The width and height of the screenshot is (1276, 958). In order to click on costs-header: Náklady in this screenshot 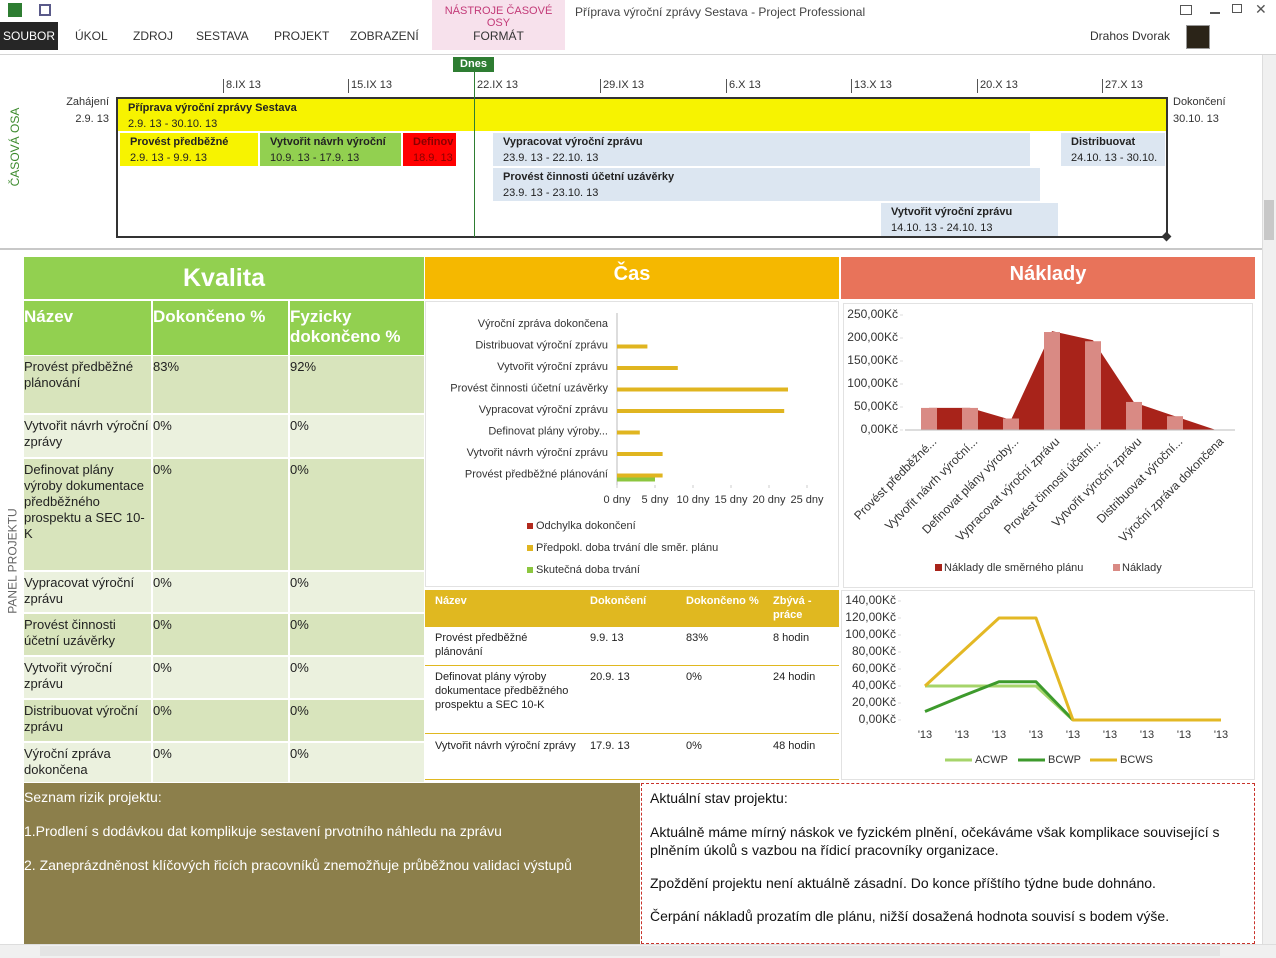, I will do `click(1048, 278)`.